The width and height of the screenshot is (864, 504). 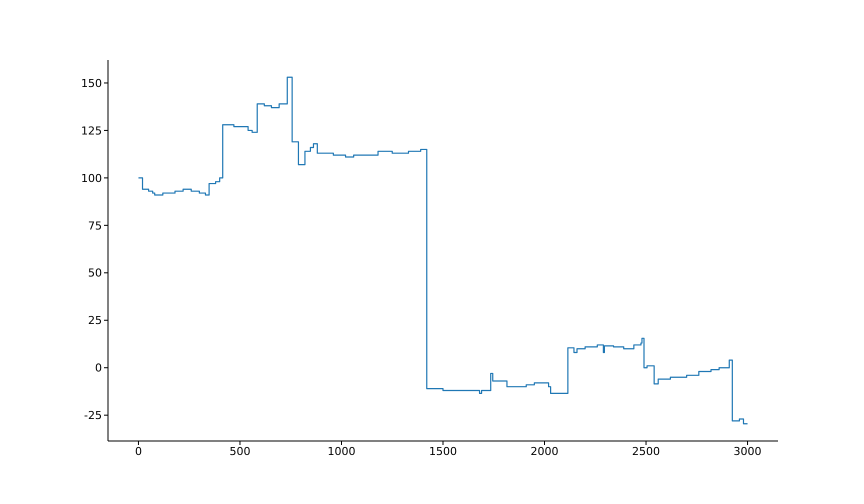 I want to click on x-tick-label: 0, so click(x=138, y=451).